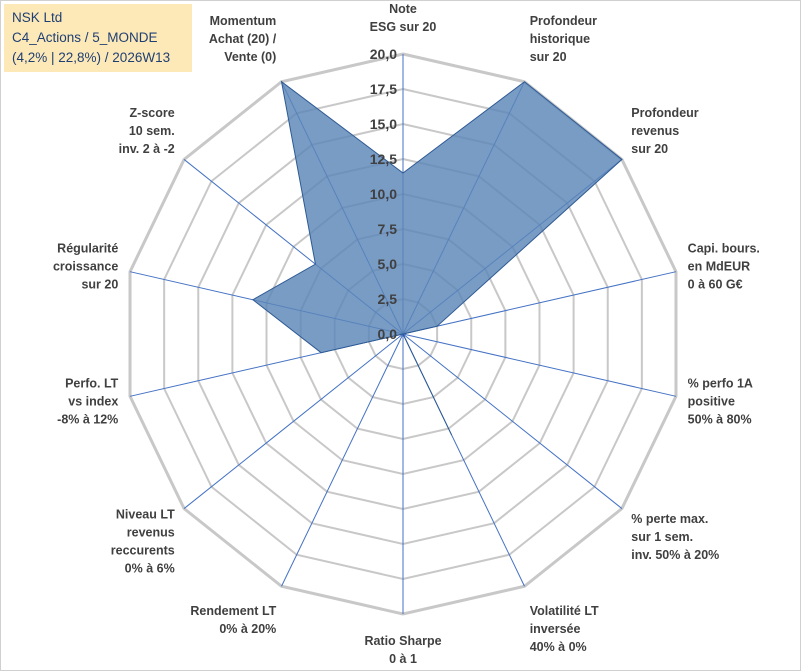 Image resolution: width=801 pixels, height=671 pixels. I want to click on category-label: C4_Actions / 5_MONDE, so click(85, 37).